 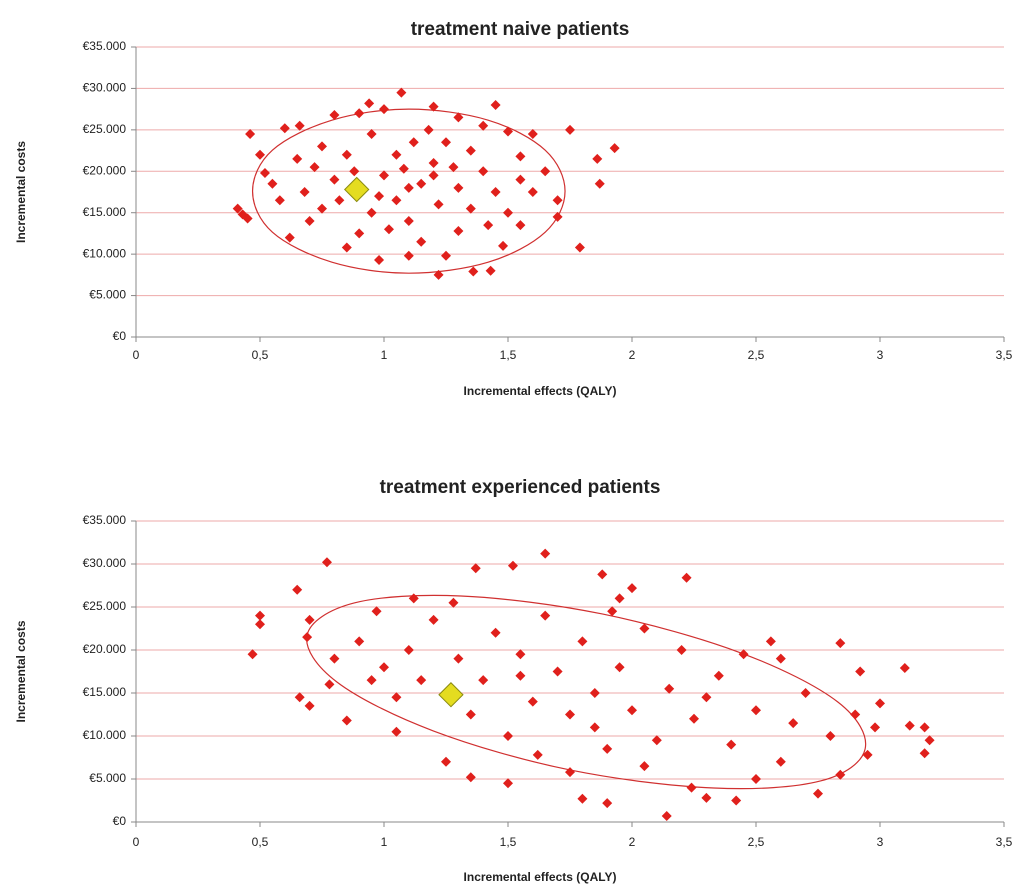 I want to click on y-tick-label: €15.000, so click(x=105, y=692).